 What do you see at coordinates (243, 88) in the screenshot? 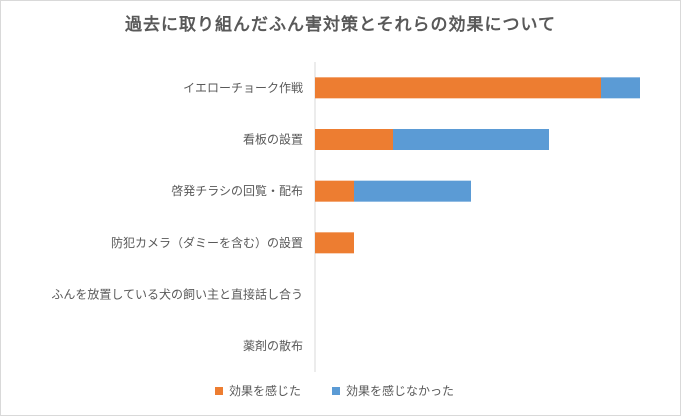
I see `category-label: イエローチョーク作戦` at bounding box center [243, 88].